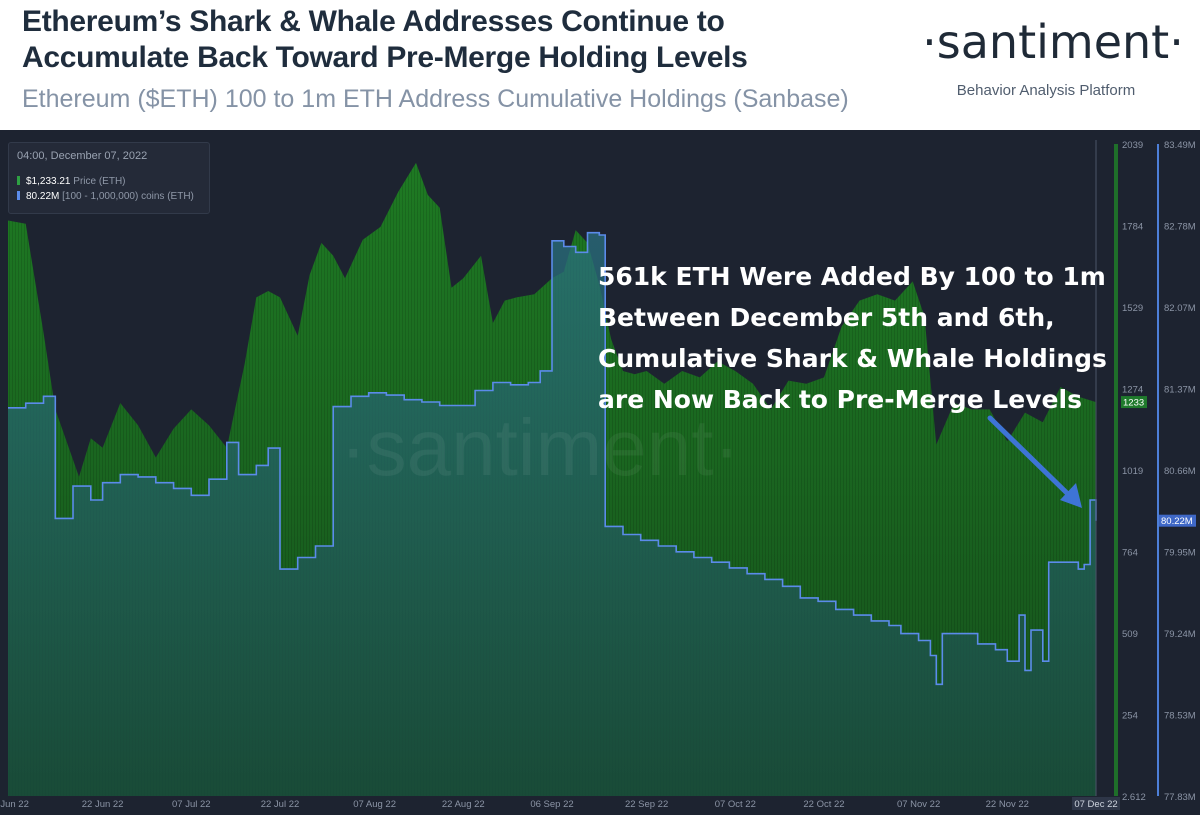 The image size is (1200, 815). Describe the element at coordinates (128, 196) in the screenshot. I see `tooltip-holdings-label: [100 - 1,000,000) coins (ETH)` at that location.